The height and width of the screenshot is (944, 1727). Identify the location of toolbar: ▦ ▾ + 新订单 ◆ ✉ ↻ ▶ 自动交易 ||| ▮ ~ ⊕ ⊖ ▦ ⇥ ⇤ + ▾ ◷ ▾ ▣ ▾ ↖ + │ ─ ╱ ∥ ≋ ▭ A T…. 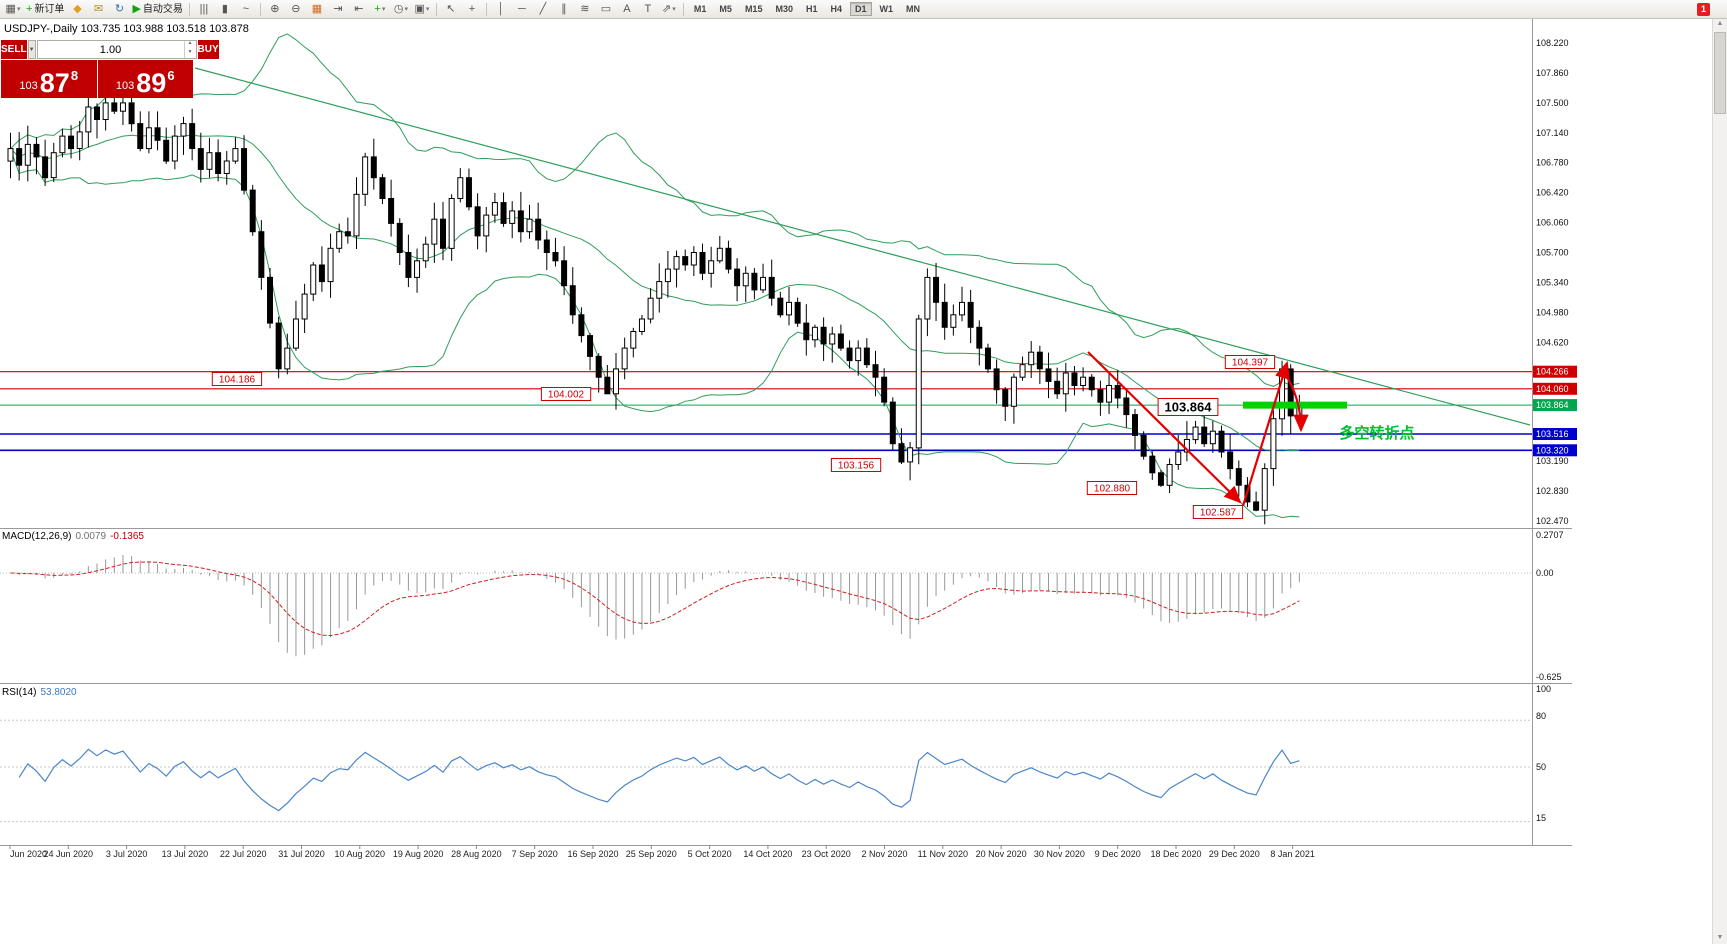
(863, 9).